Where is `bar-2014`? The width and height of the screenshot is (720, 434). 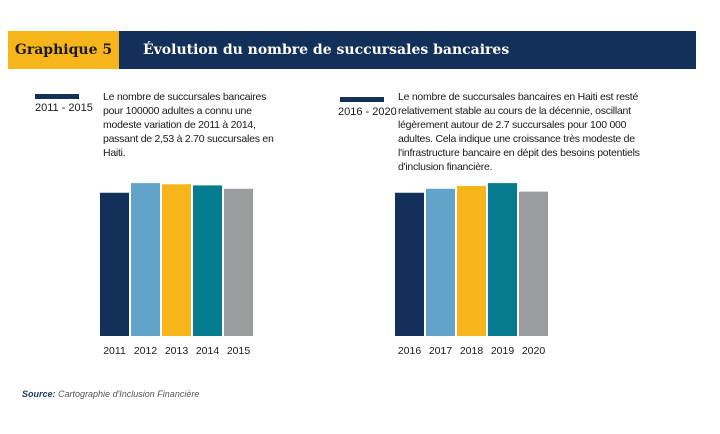 bar-2014 is located at coordinates (207, 260).